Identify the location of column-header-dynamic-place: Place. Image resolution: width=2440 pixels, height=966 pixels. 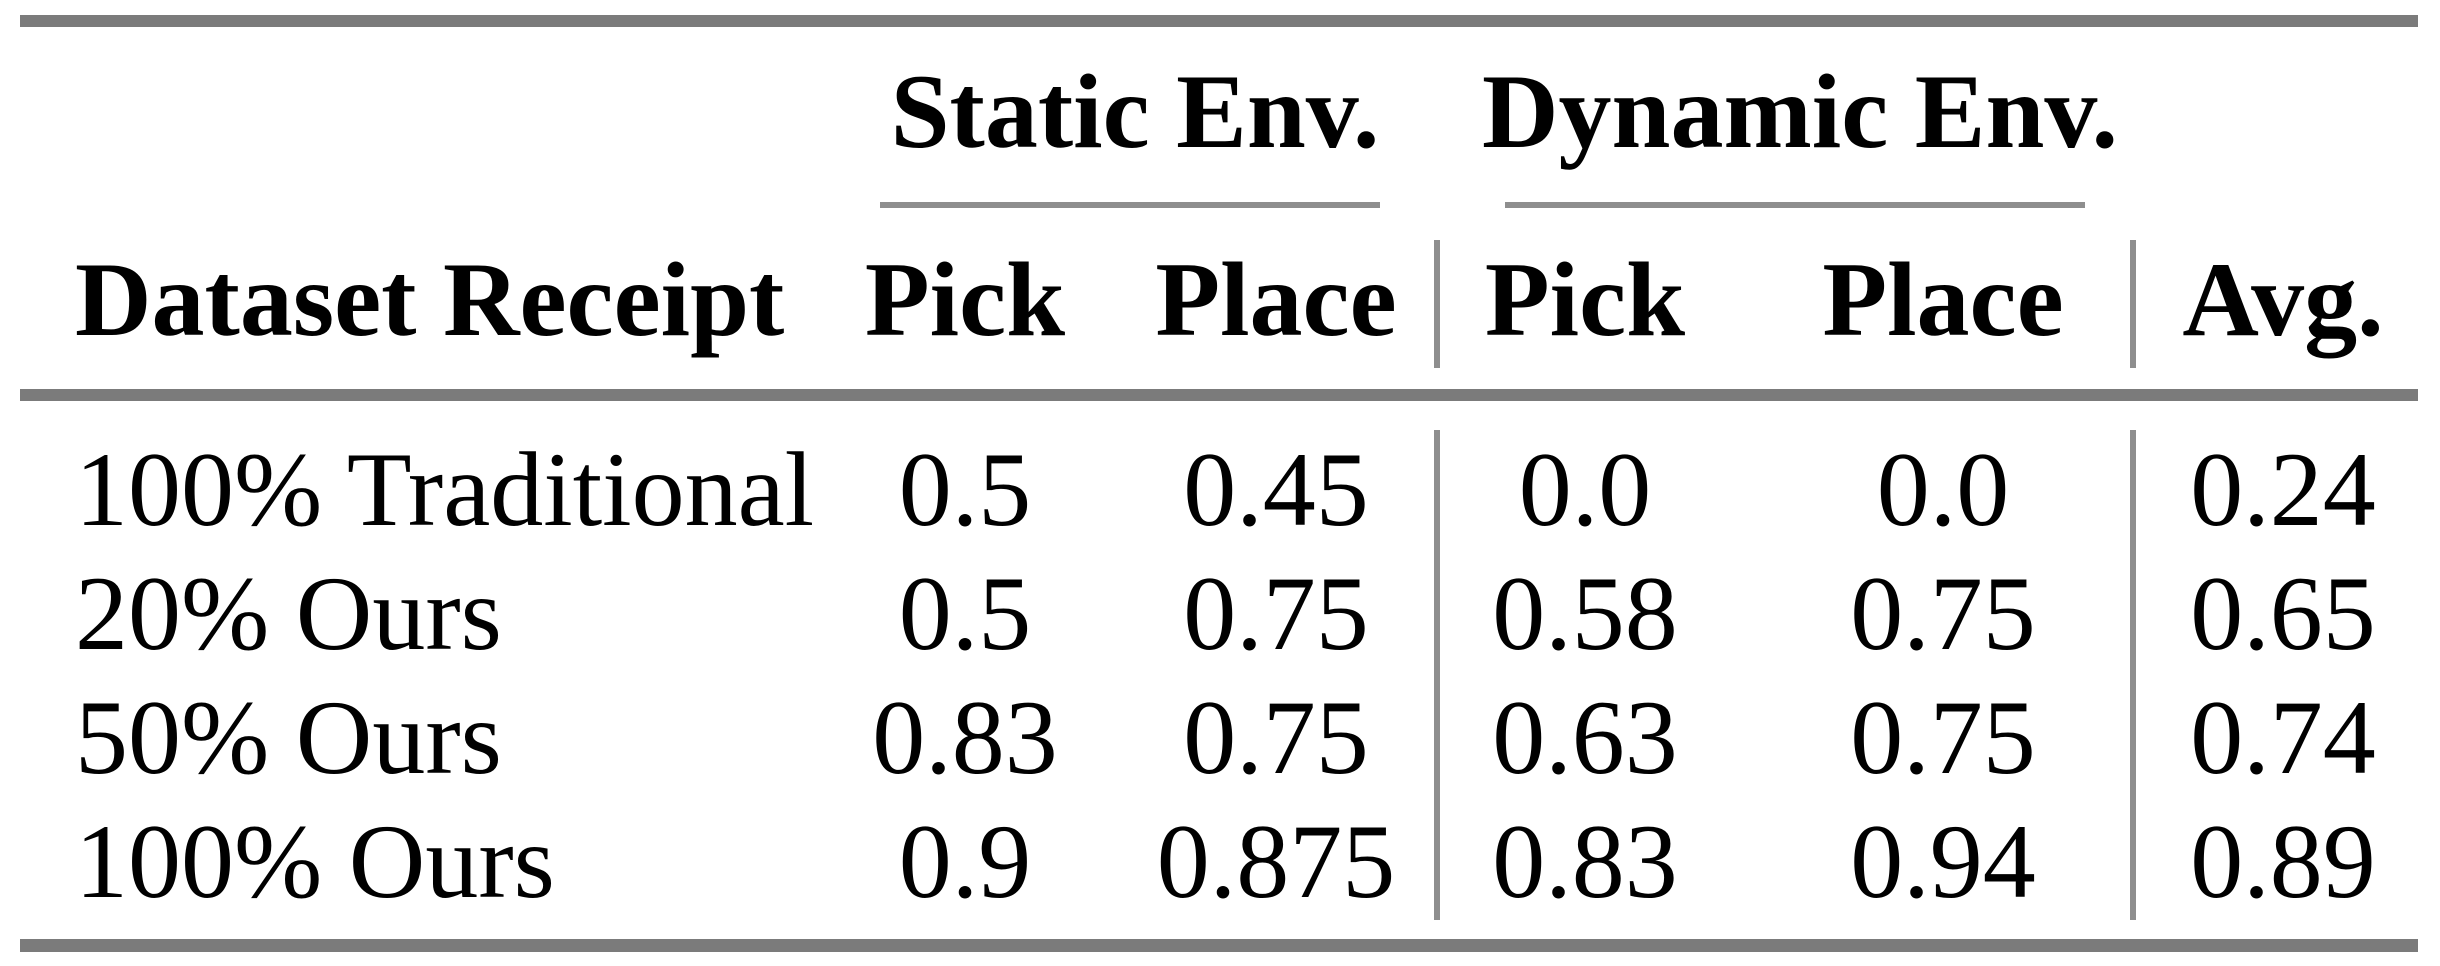
(1943, 299).